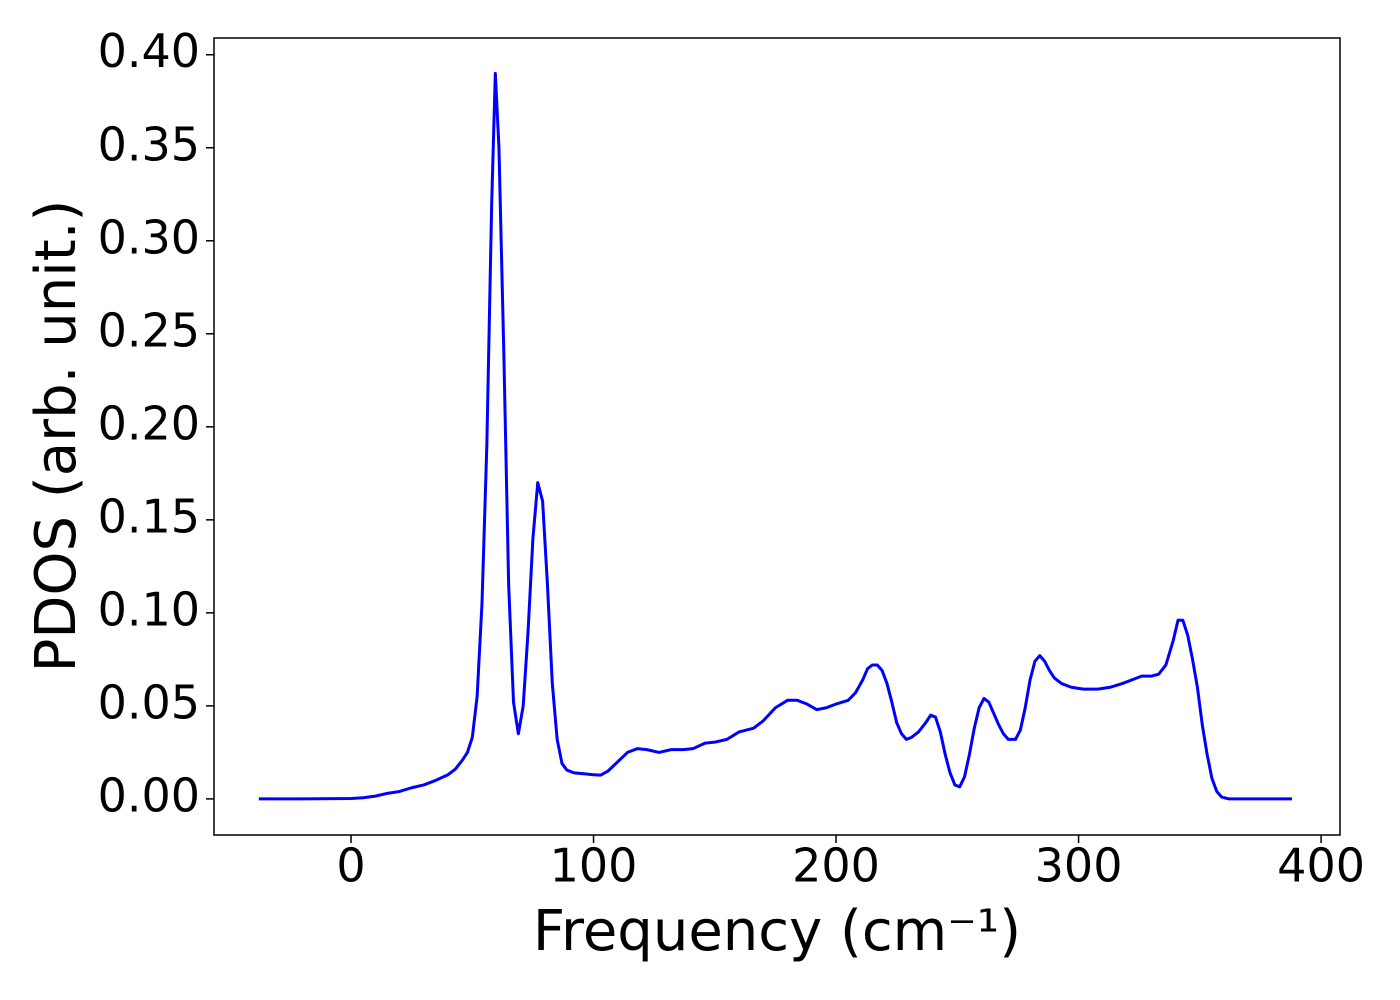 Image resolution: width=1400 pixels, height=1000 pixels. I want to click on y-tick-label: 0.40, so click(149, 51).